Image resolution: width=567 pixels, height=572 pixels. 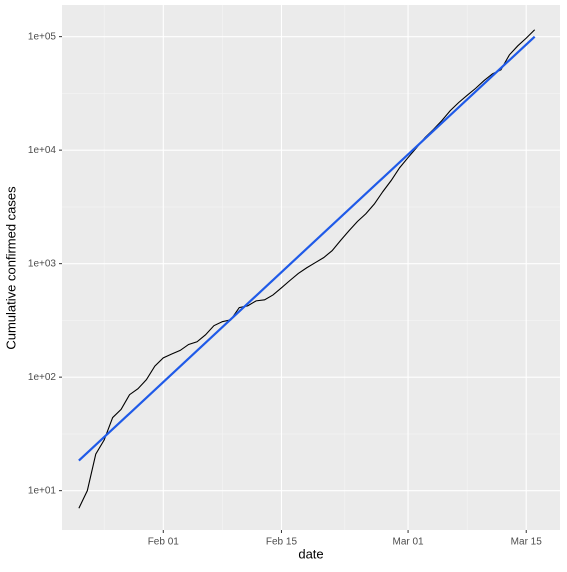 What do you see at coordinates (310, 553) in the screenshot?
I see `x-axis-title: date` at bounding box center [310, 553].